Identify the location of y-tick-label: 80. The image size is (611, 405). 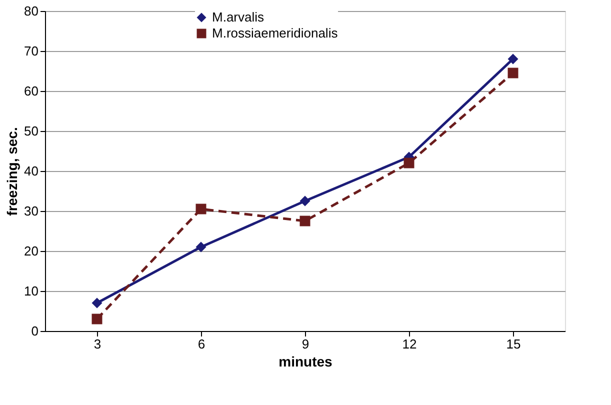
(31, 11).